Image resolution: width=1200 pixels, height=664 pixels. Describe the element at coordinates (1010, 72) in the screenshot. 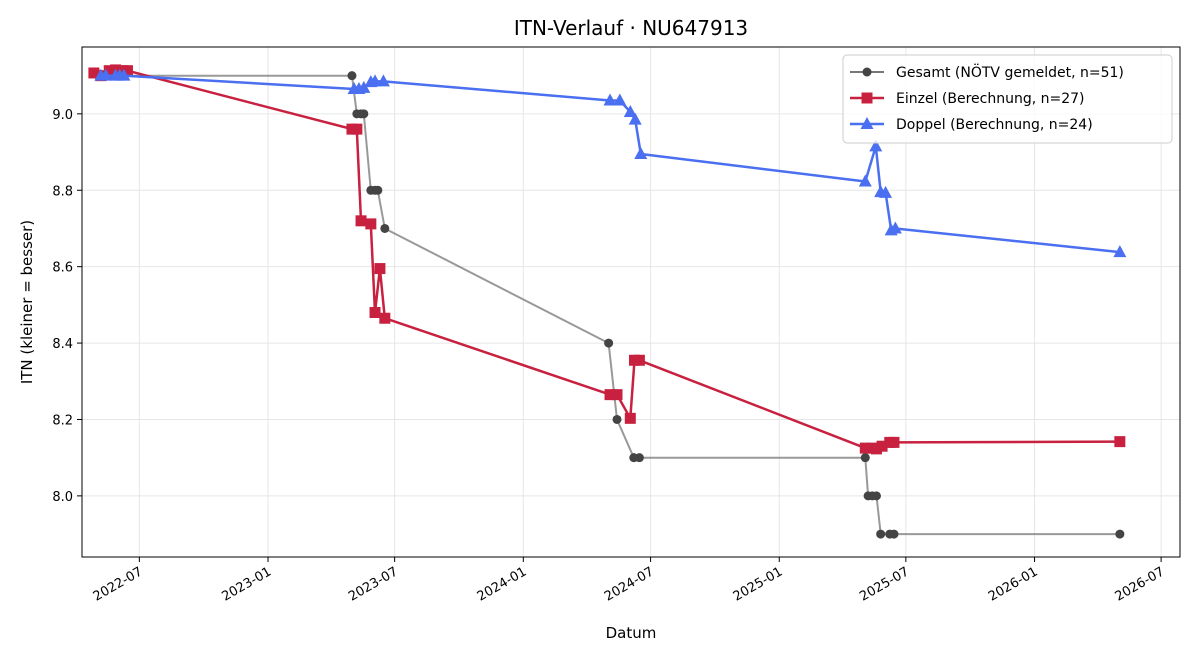

I see `legend-label: Gesamt (NÖTV gemeldet, n=51)` at that location.